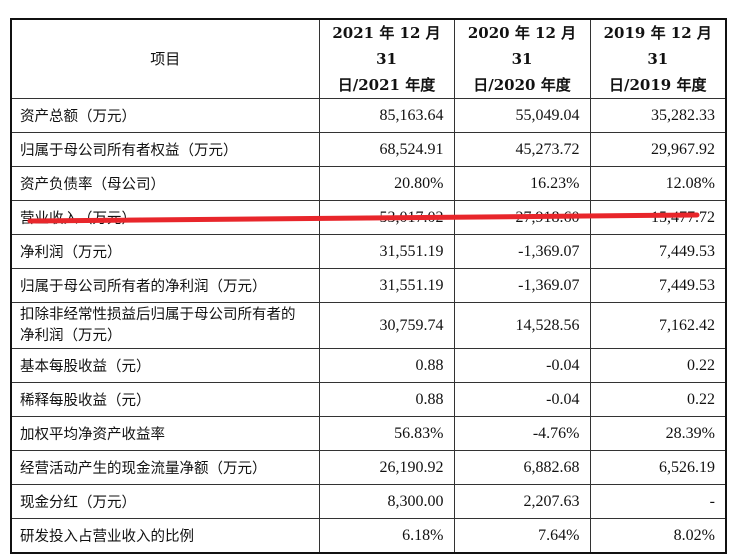 The width and height of the screenshot is (734, 554). What do you see at coordinates (522, 501) in the screenshot?
I see `cell-2020: 2,207.63` at bounding box center [522, 501].